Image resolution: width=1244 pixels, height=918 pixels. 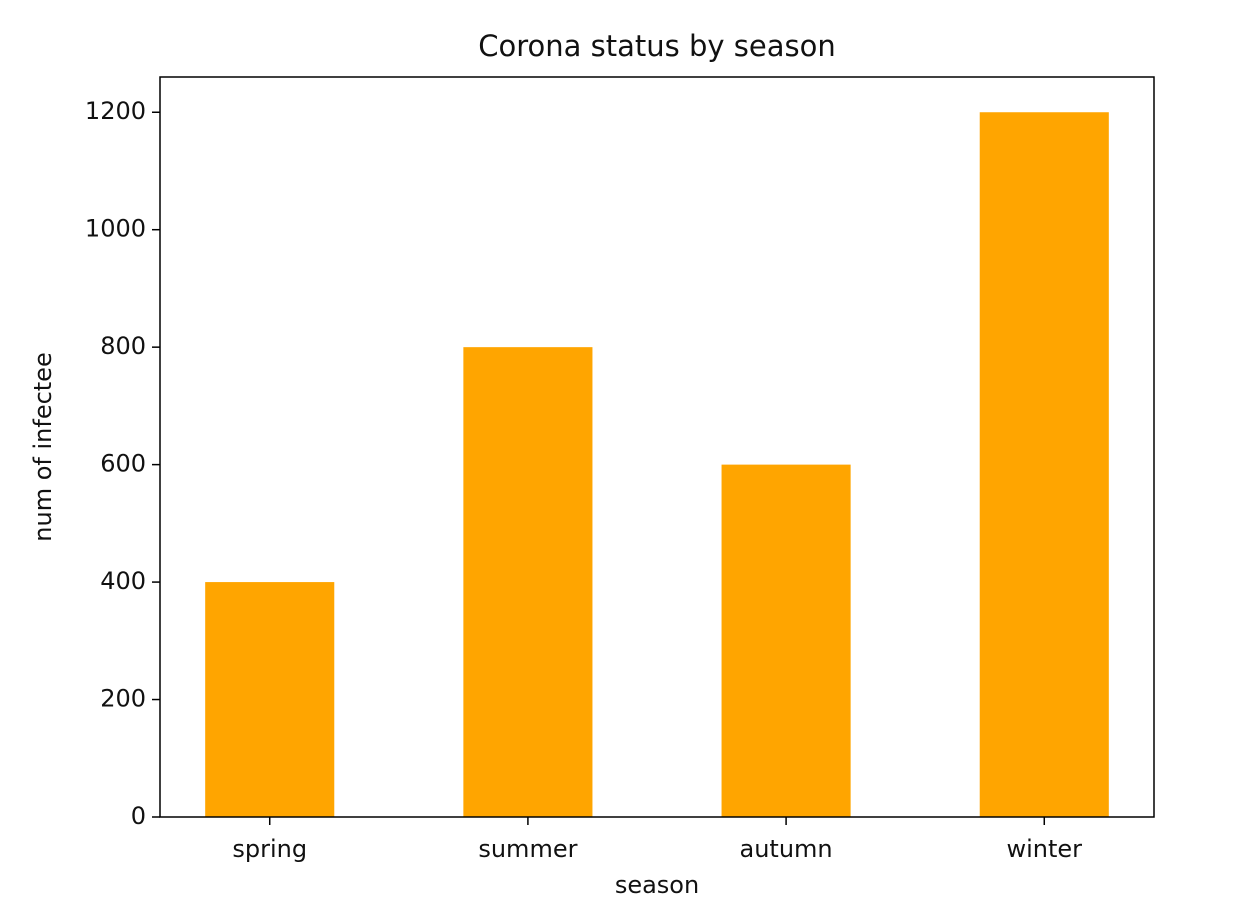 I want to click on y-tick-label: 1200, so click(x=115, y=111).